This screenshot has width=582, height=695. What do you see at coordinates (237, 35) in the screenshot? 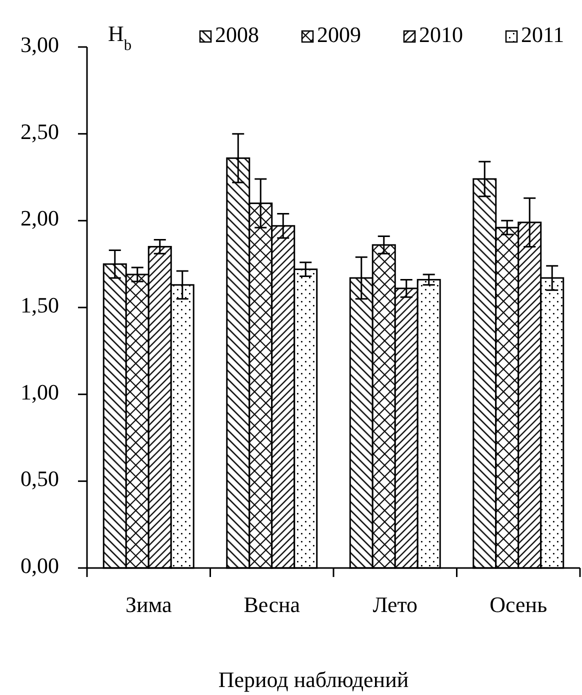
I see `legend-label: 2008` at bounding box center [237, 35].